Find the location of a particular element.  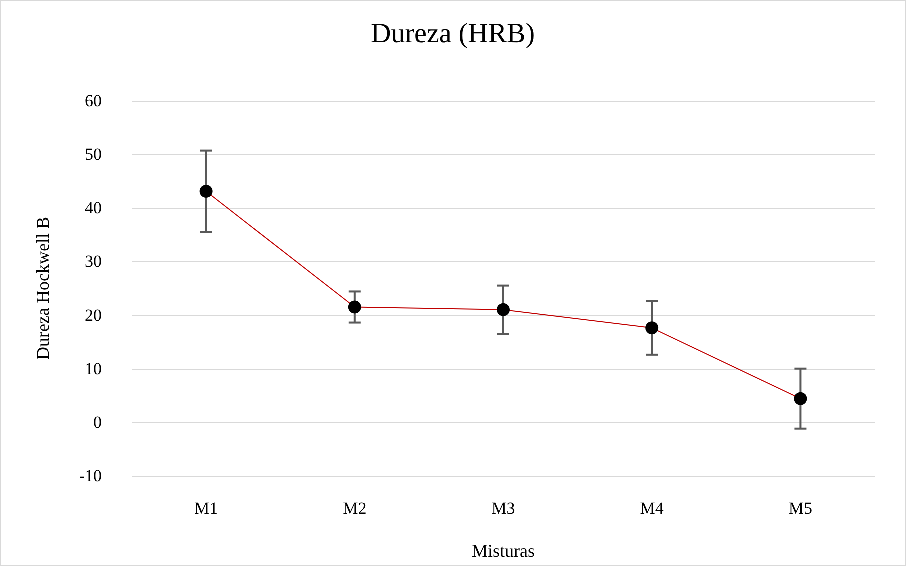

y-tick-label: 30 is located at coordinates (93, 262).